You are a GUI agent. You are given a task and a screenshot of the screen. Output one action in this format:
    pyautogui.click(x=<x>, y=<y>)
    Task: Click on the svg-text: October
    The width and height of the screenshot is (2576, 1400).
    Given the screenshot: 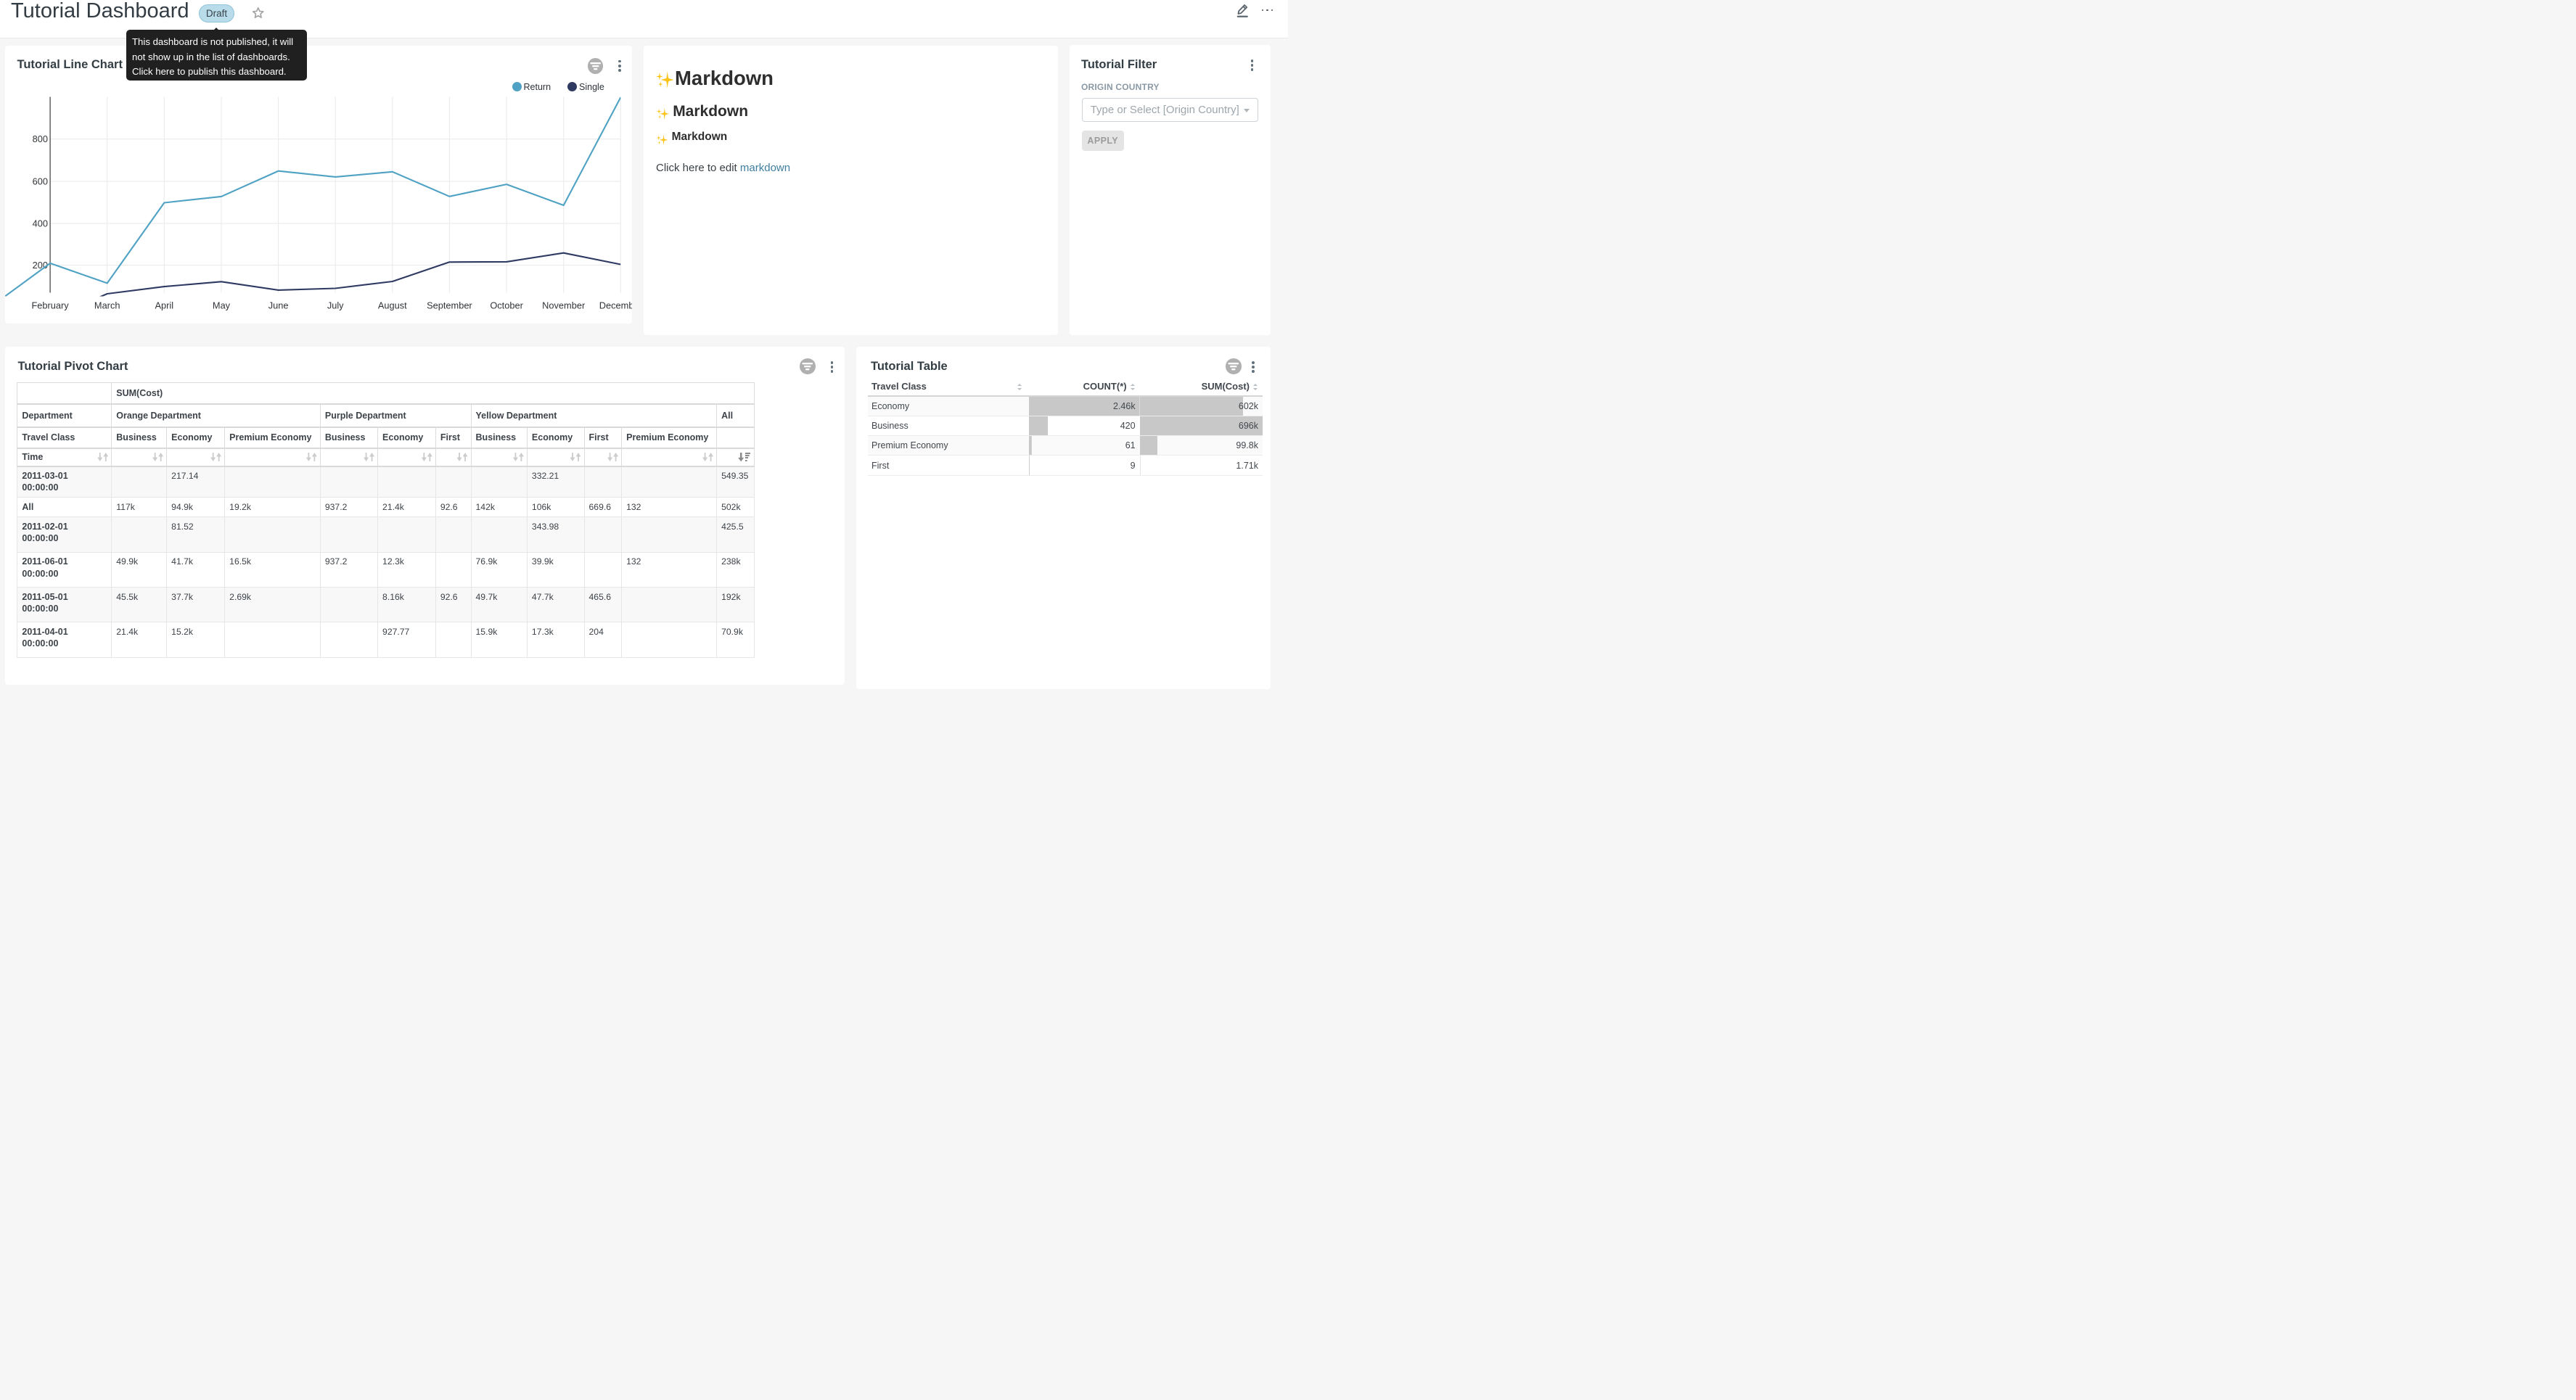 What is the action you would take?
    pyautogui.click(x=506, y=305)
    